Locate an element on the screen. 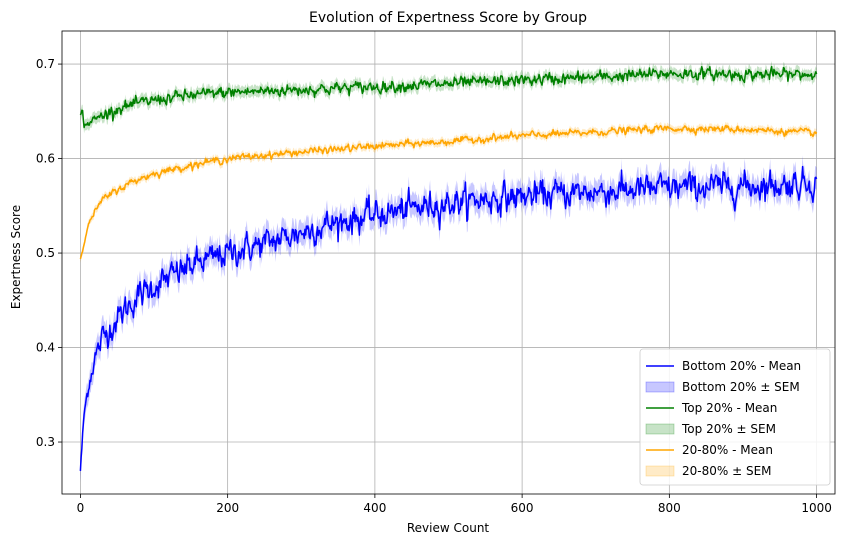 This screenshot has height=545, width=846. y-tick-label: 0.4 is located at coordinates (45, 348).